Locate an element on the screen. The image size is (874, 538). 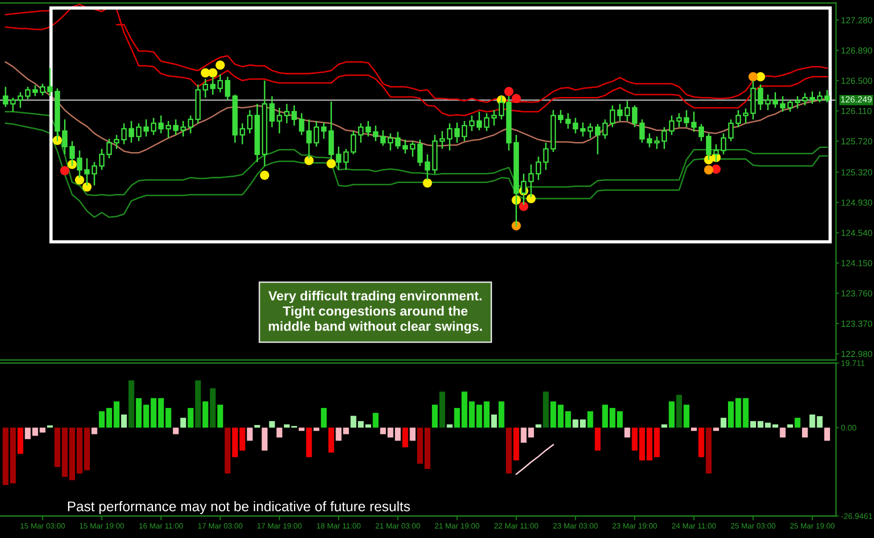
y-tick-label: 0.00 is located at coordinates (848, 427).